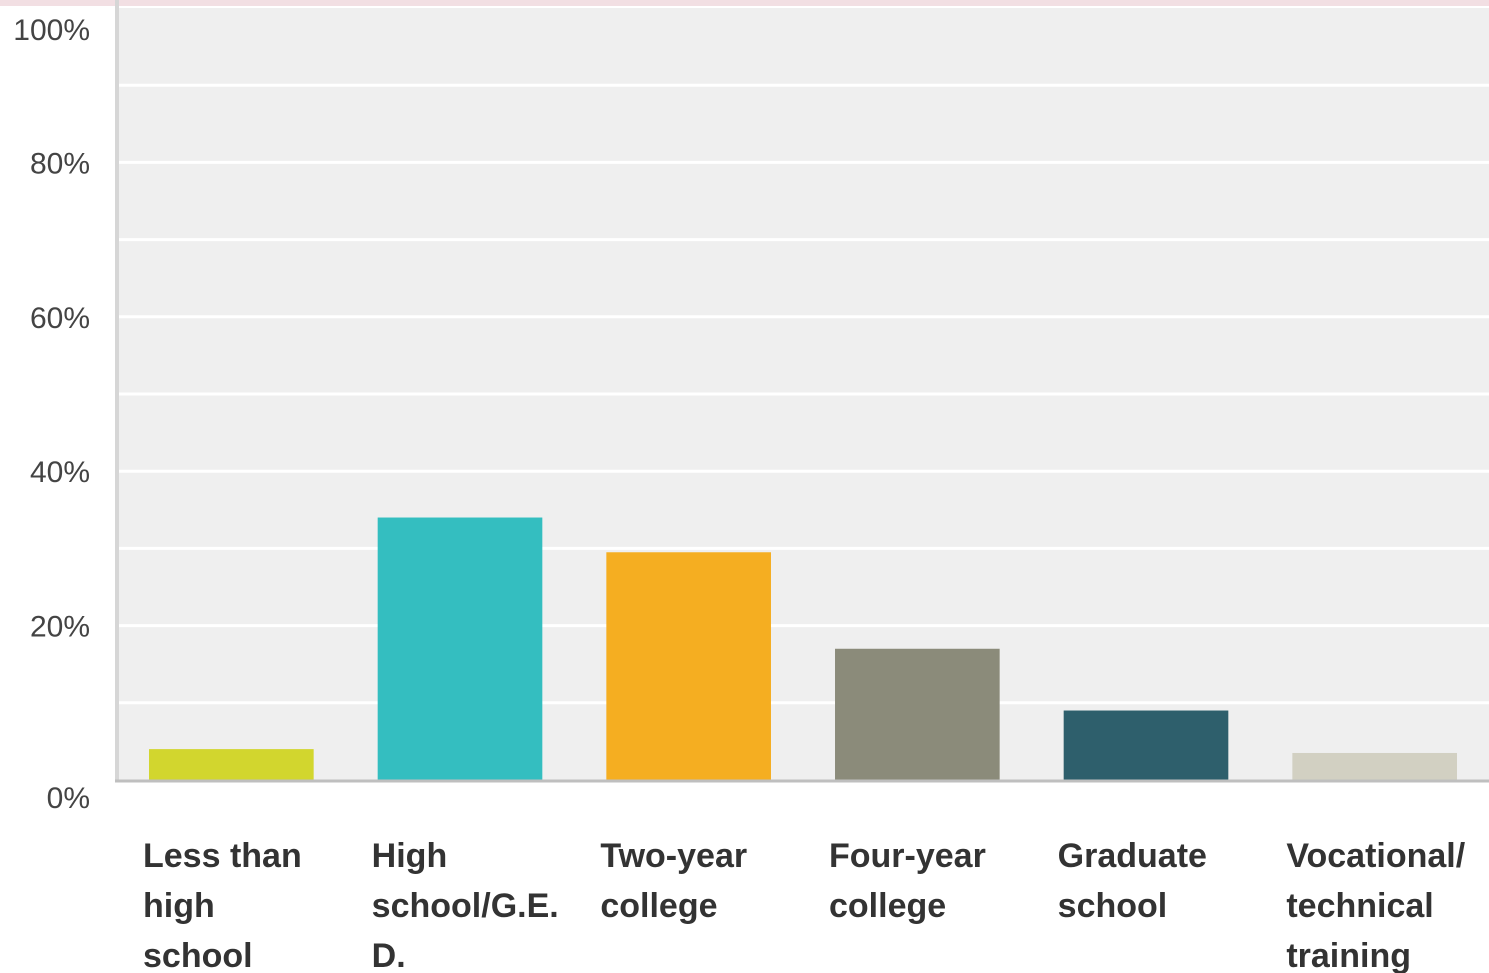 The width and height of the screenshot is (1489, 973). I want to click on x-tick-label: Four-year college, so click(907, 881).